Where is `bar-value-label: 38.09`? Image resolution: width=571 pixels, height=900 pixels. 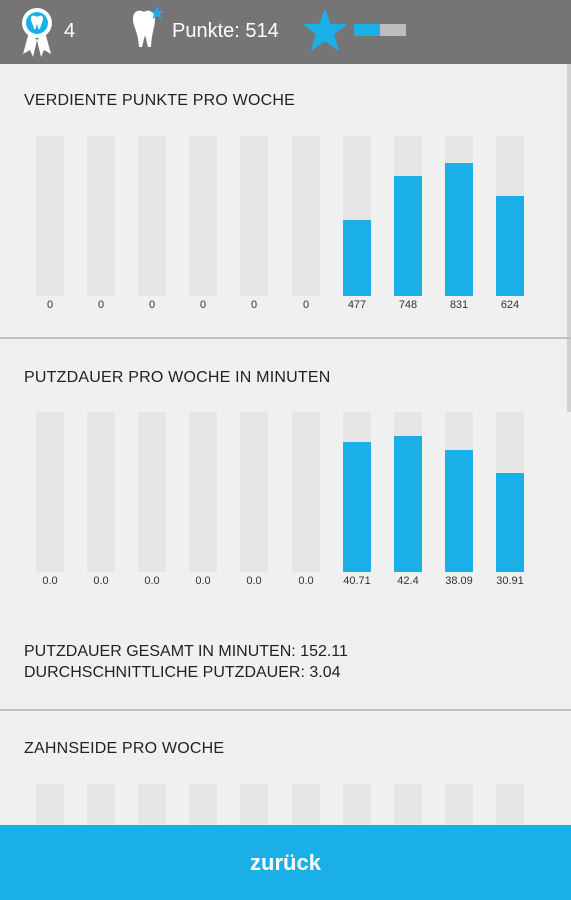 bar-value-label: 38.09 is located at coordinates (459, 581).